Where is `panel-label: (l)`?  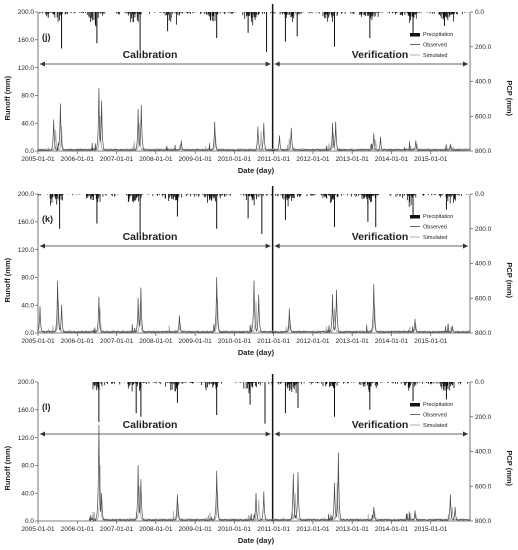 panel-label: (l) is located at coordinates (46, 407).